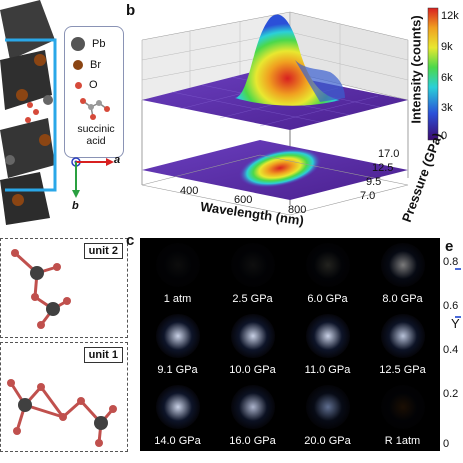 Image resolution: width=463 pixels, height=463 pixels. Describe the element at coordinates (117, 160) in the screenshot. I see `axis-a-label: a` at that location.